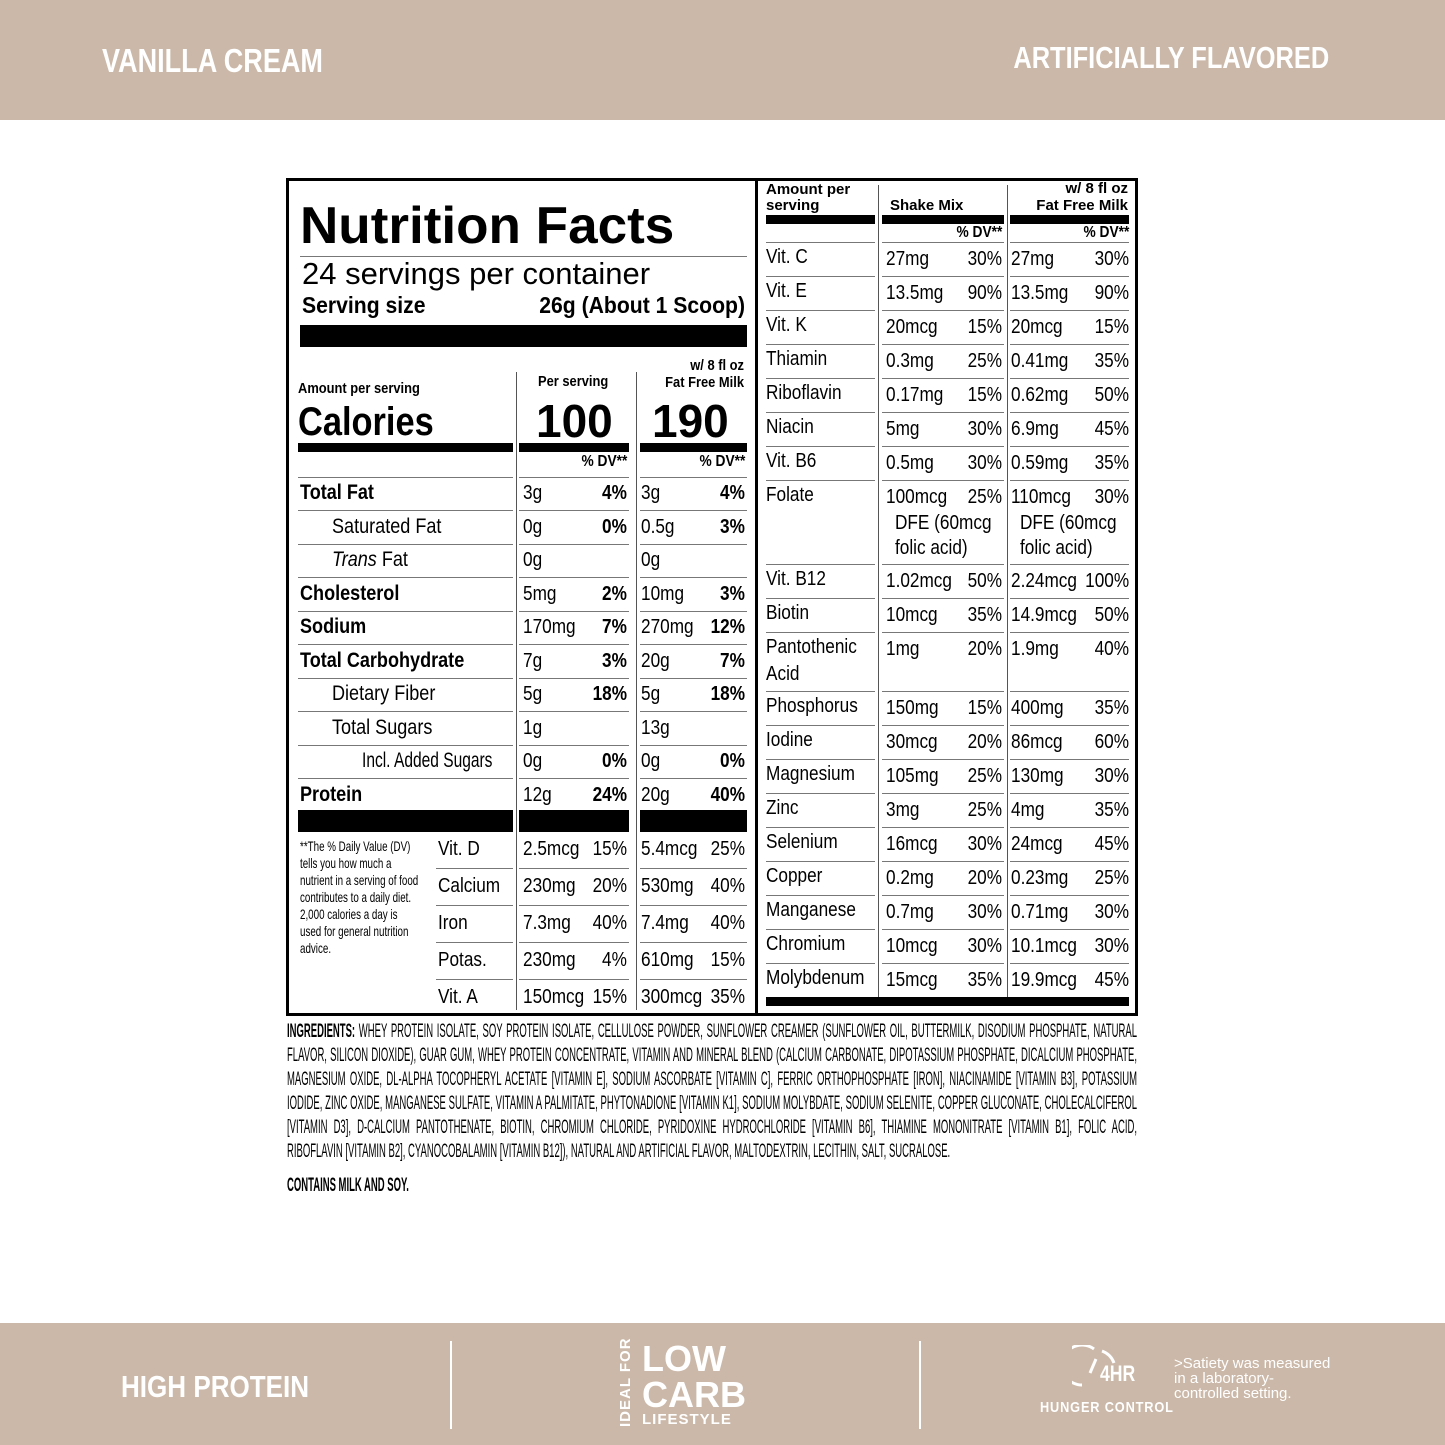  What do you see at coordinates (667, 886) in the screenshot?
I see `amount-with-milk: 530mg` at bounding box center [667, 886].